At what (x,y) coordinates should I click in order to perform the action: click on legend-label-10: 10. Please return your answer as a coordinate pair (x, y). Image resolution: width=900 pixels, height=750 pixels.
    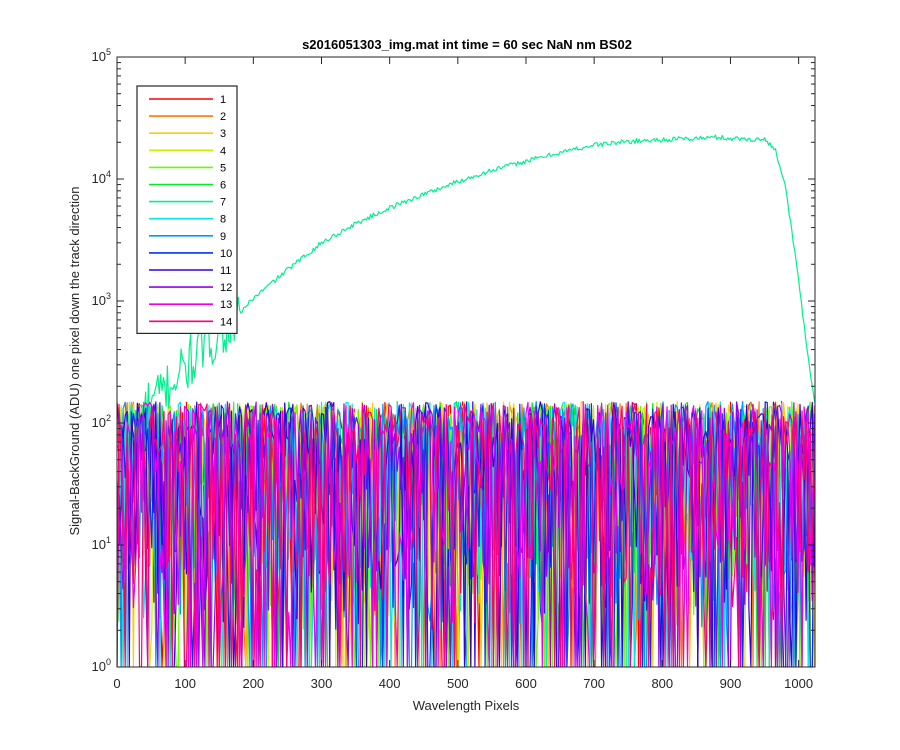
    Looking at the image, I should click on (226, 254).